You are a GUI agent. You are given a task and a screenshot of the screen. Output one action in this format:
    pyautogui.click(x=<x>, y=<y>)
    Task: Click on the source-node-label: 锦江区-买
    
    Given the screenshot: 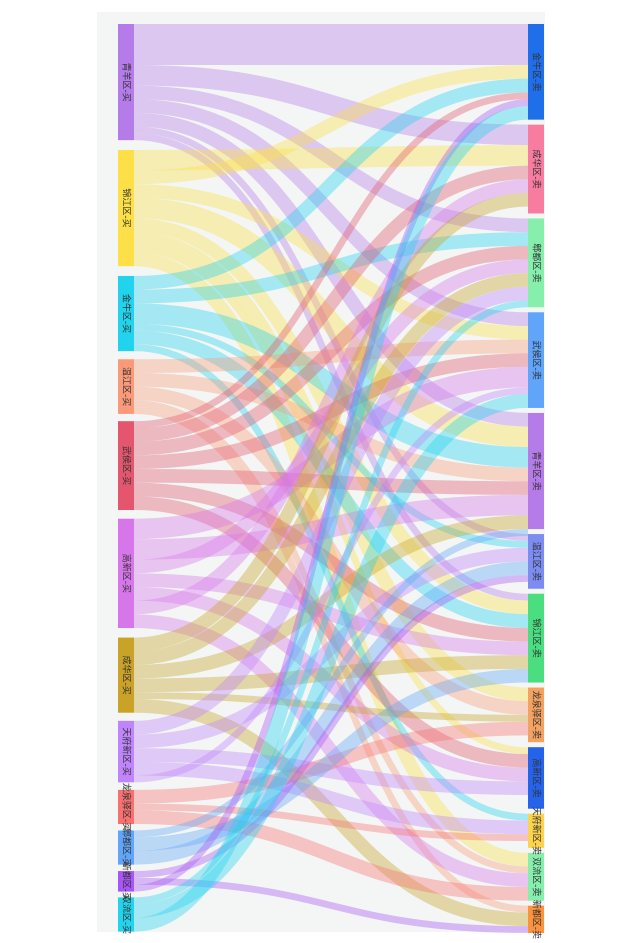 What is the action you would take?
    pyautogui.click(x=127, y=207)
    